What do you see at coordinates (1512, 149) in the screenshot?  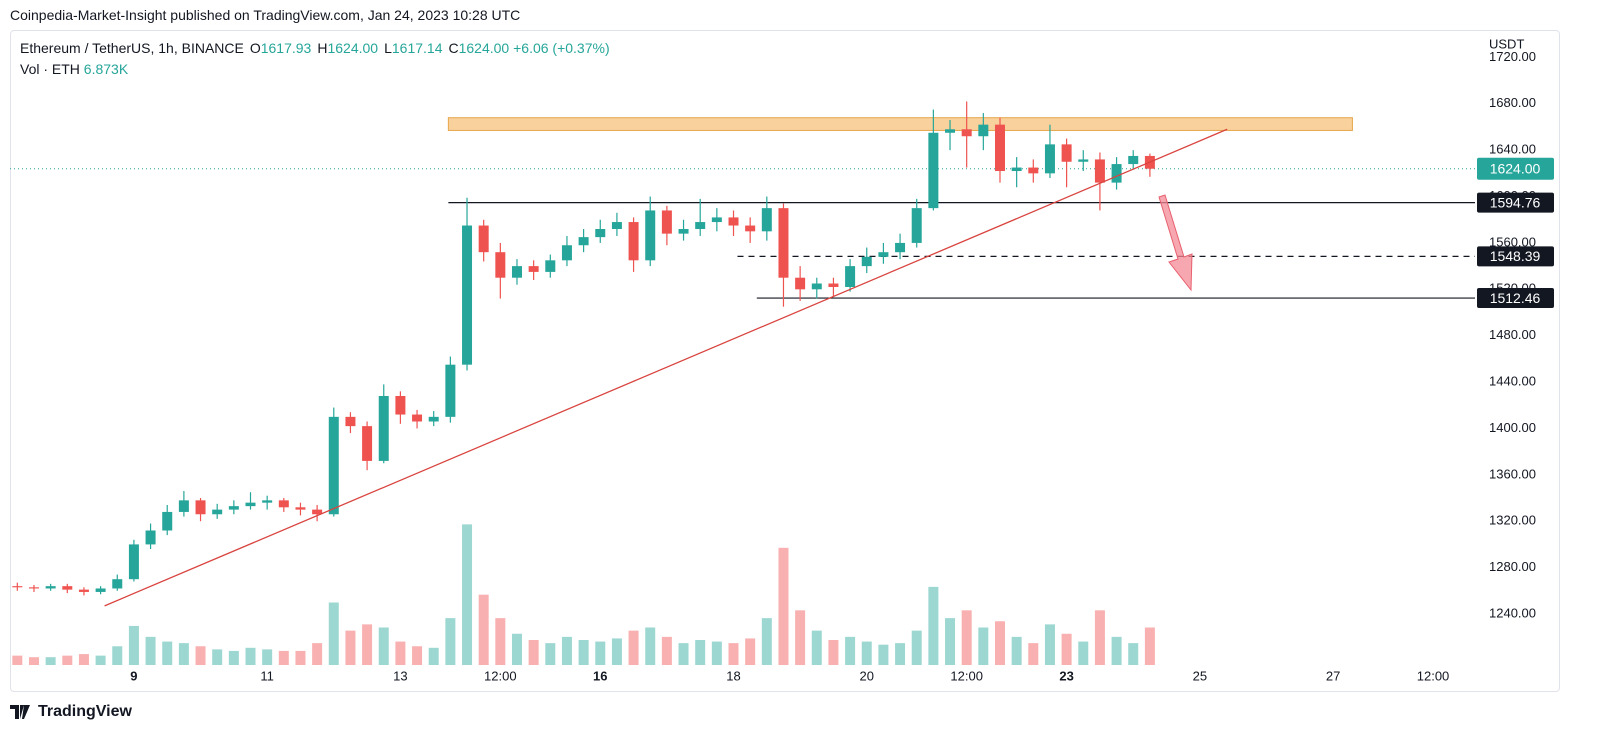 I see `y-tick-label: 1640.00` at bounding box center [1512, 149].